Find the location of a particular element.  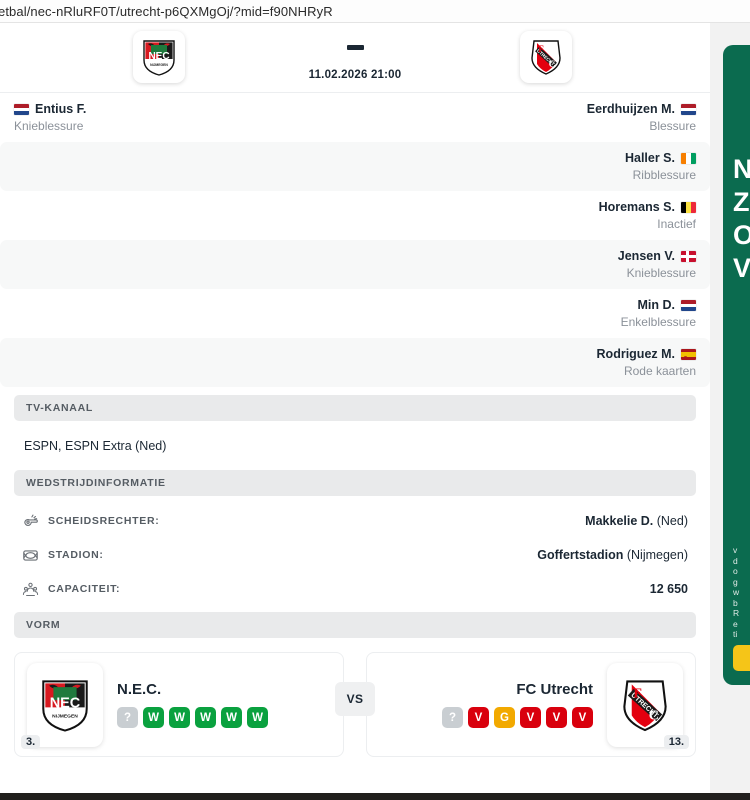

referee-value-group: Makkelie D. (Ned) is located at coordinates (640, 521).